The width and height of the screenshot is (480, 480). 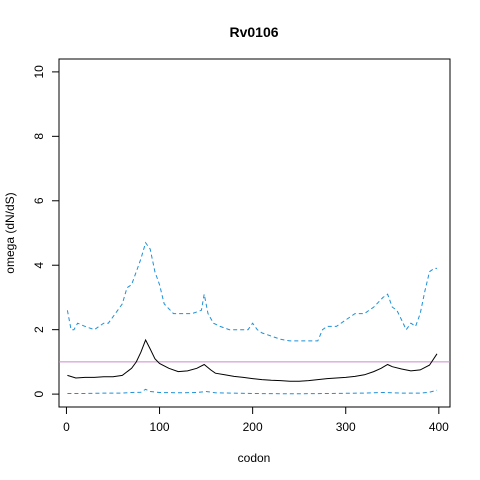 What do you see at coordinates (39, 393) in the screenshot?
I see `y-tick-label: 0` at bounding box center [39, 393].